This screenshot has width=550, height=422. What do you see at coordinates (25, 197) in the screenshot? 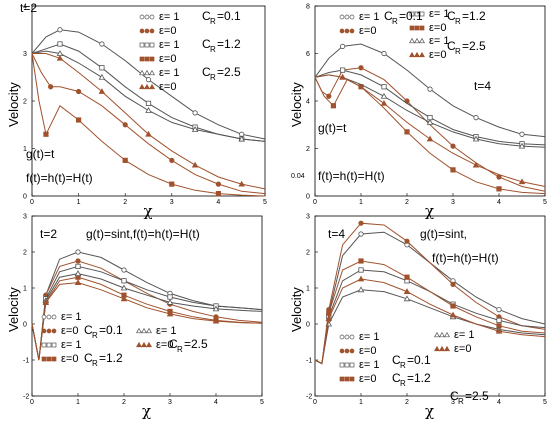
I see `y-tick-label: 0` at bounding box center [25, 197].